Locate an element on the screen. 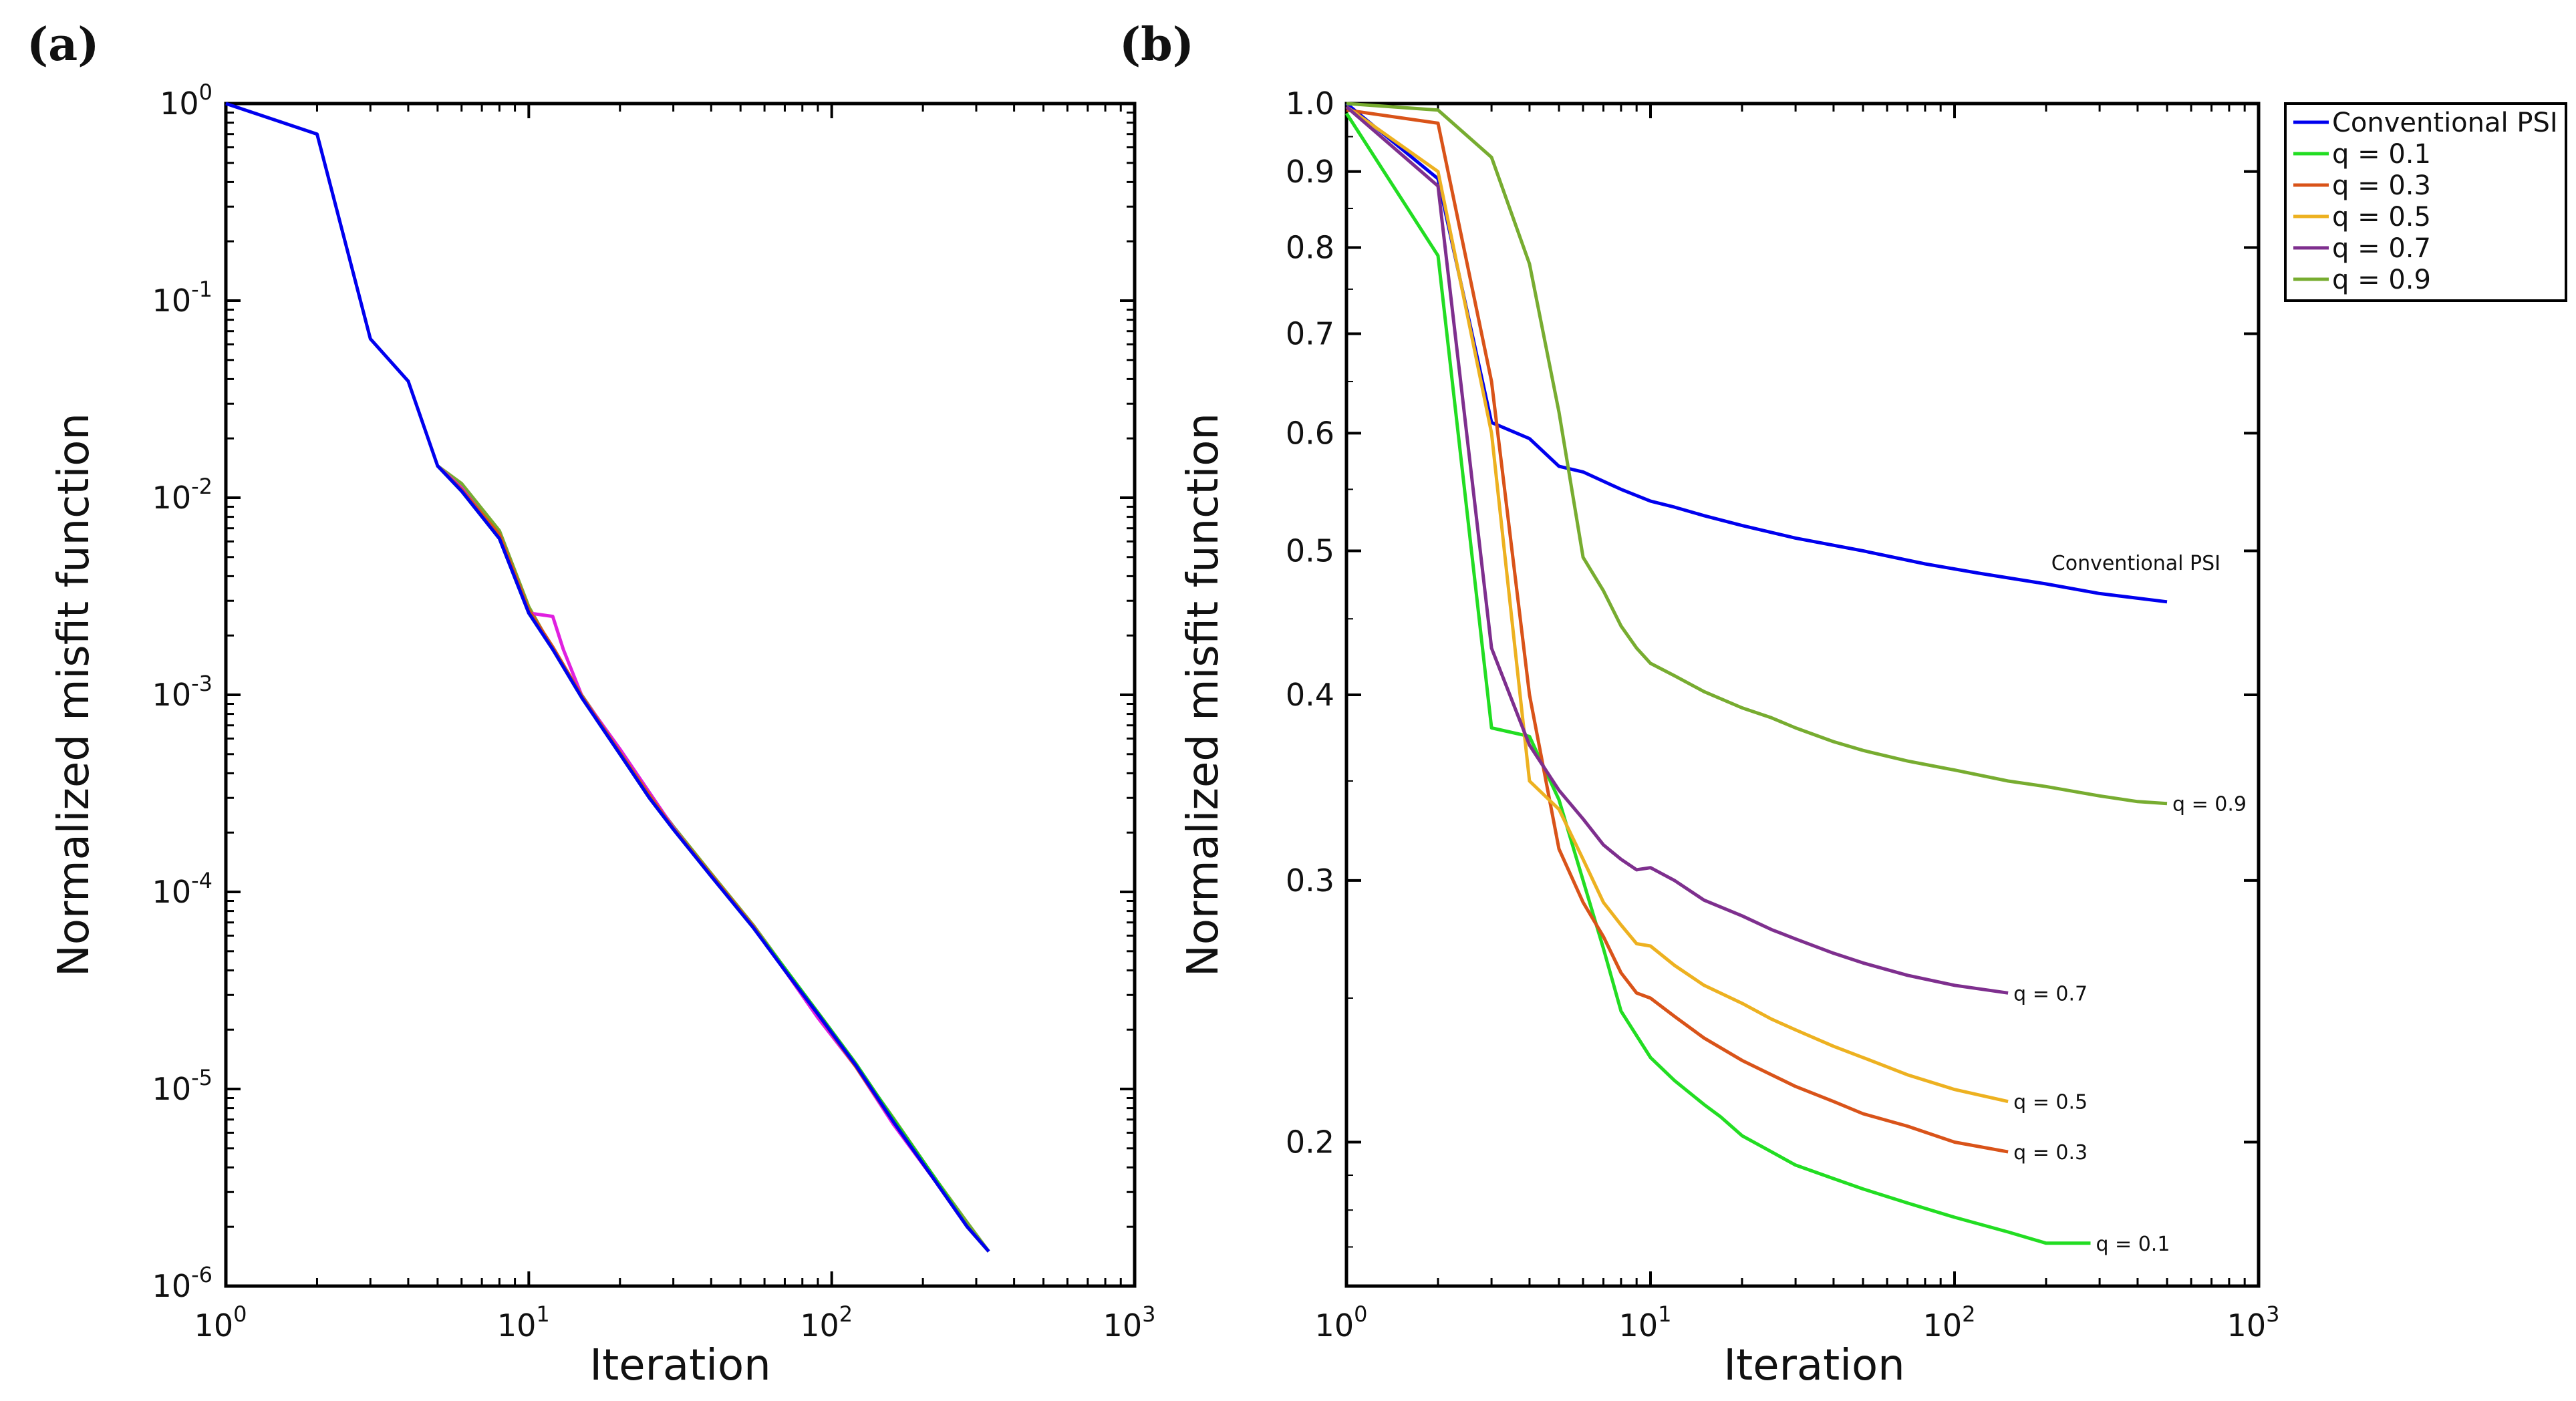  x-axis-label-b: Iteration is located at coordinates (1813, 1365).